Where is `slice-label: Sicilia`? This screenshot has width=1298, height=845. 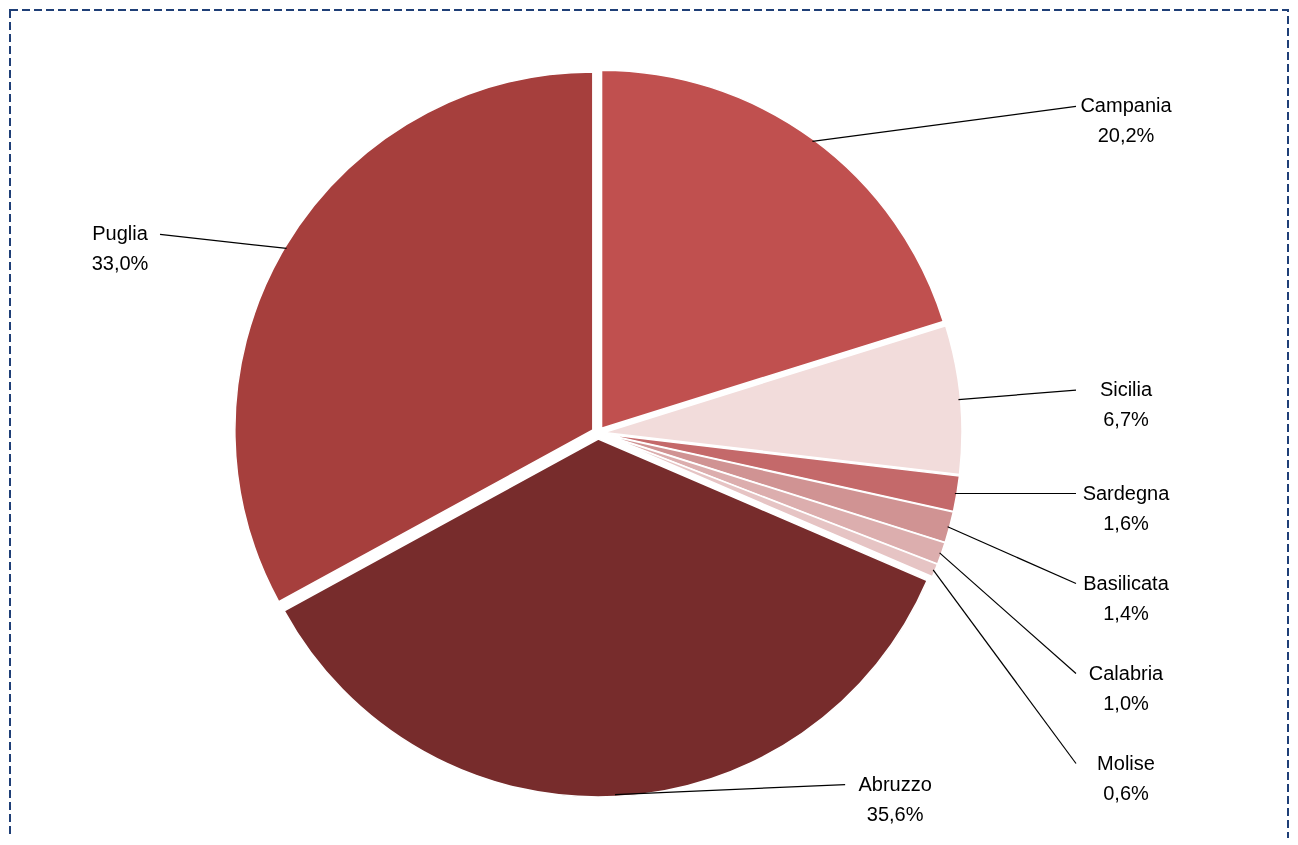 slice-label: Sicilia is located at coordinates (1126, 389).